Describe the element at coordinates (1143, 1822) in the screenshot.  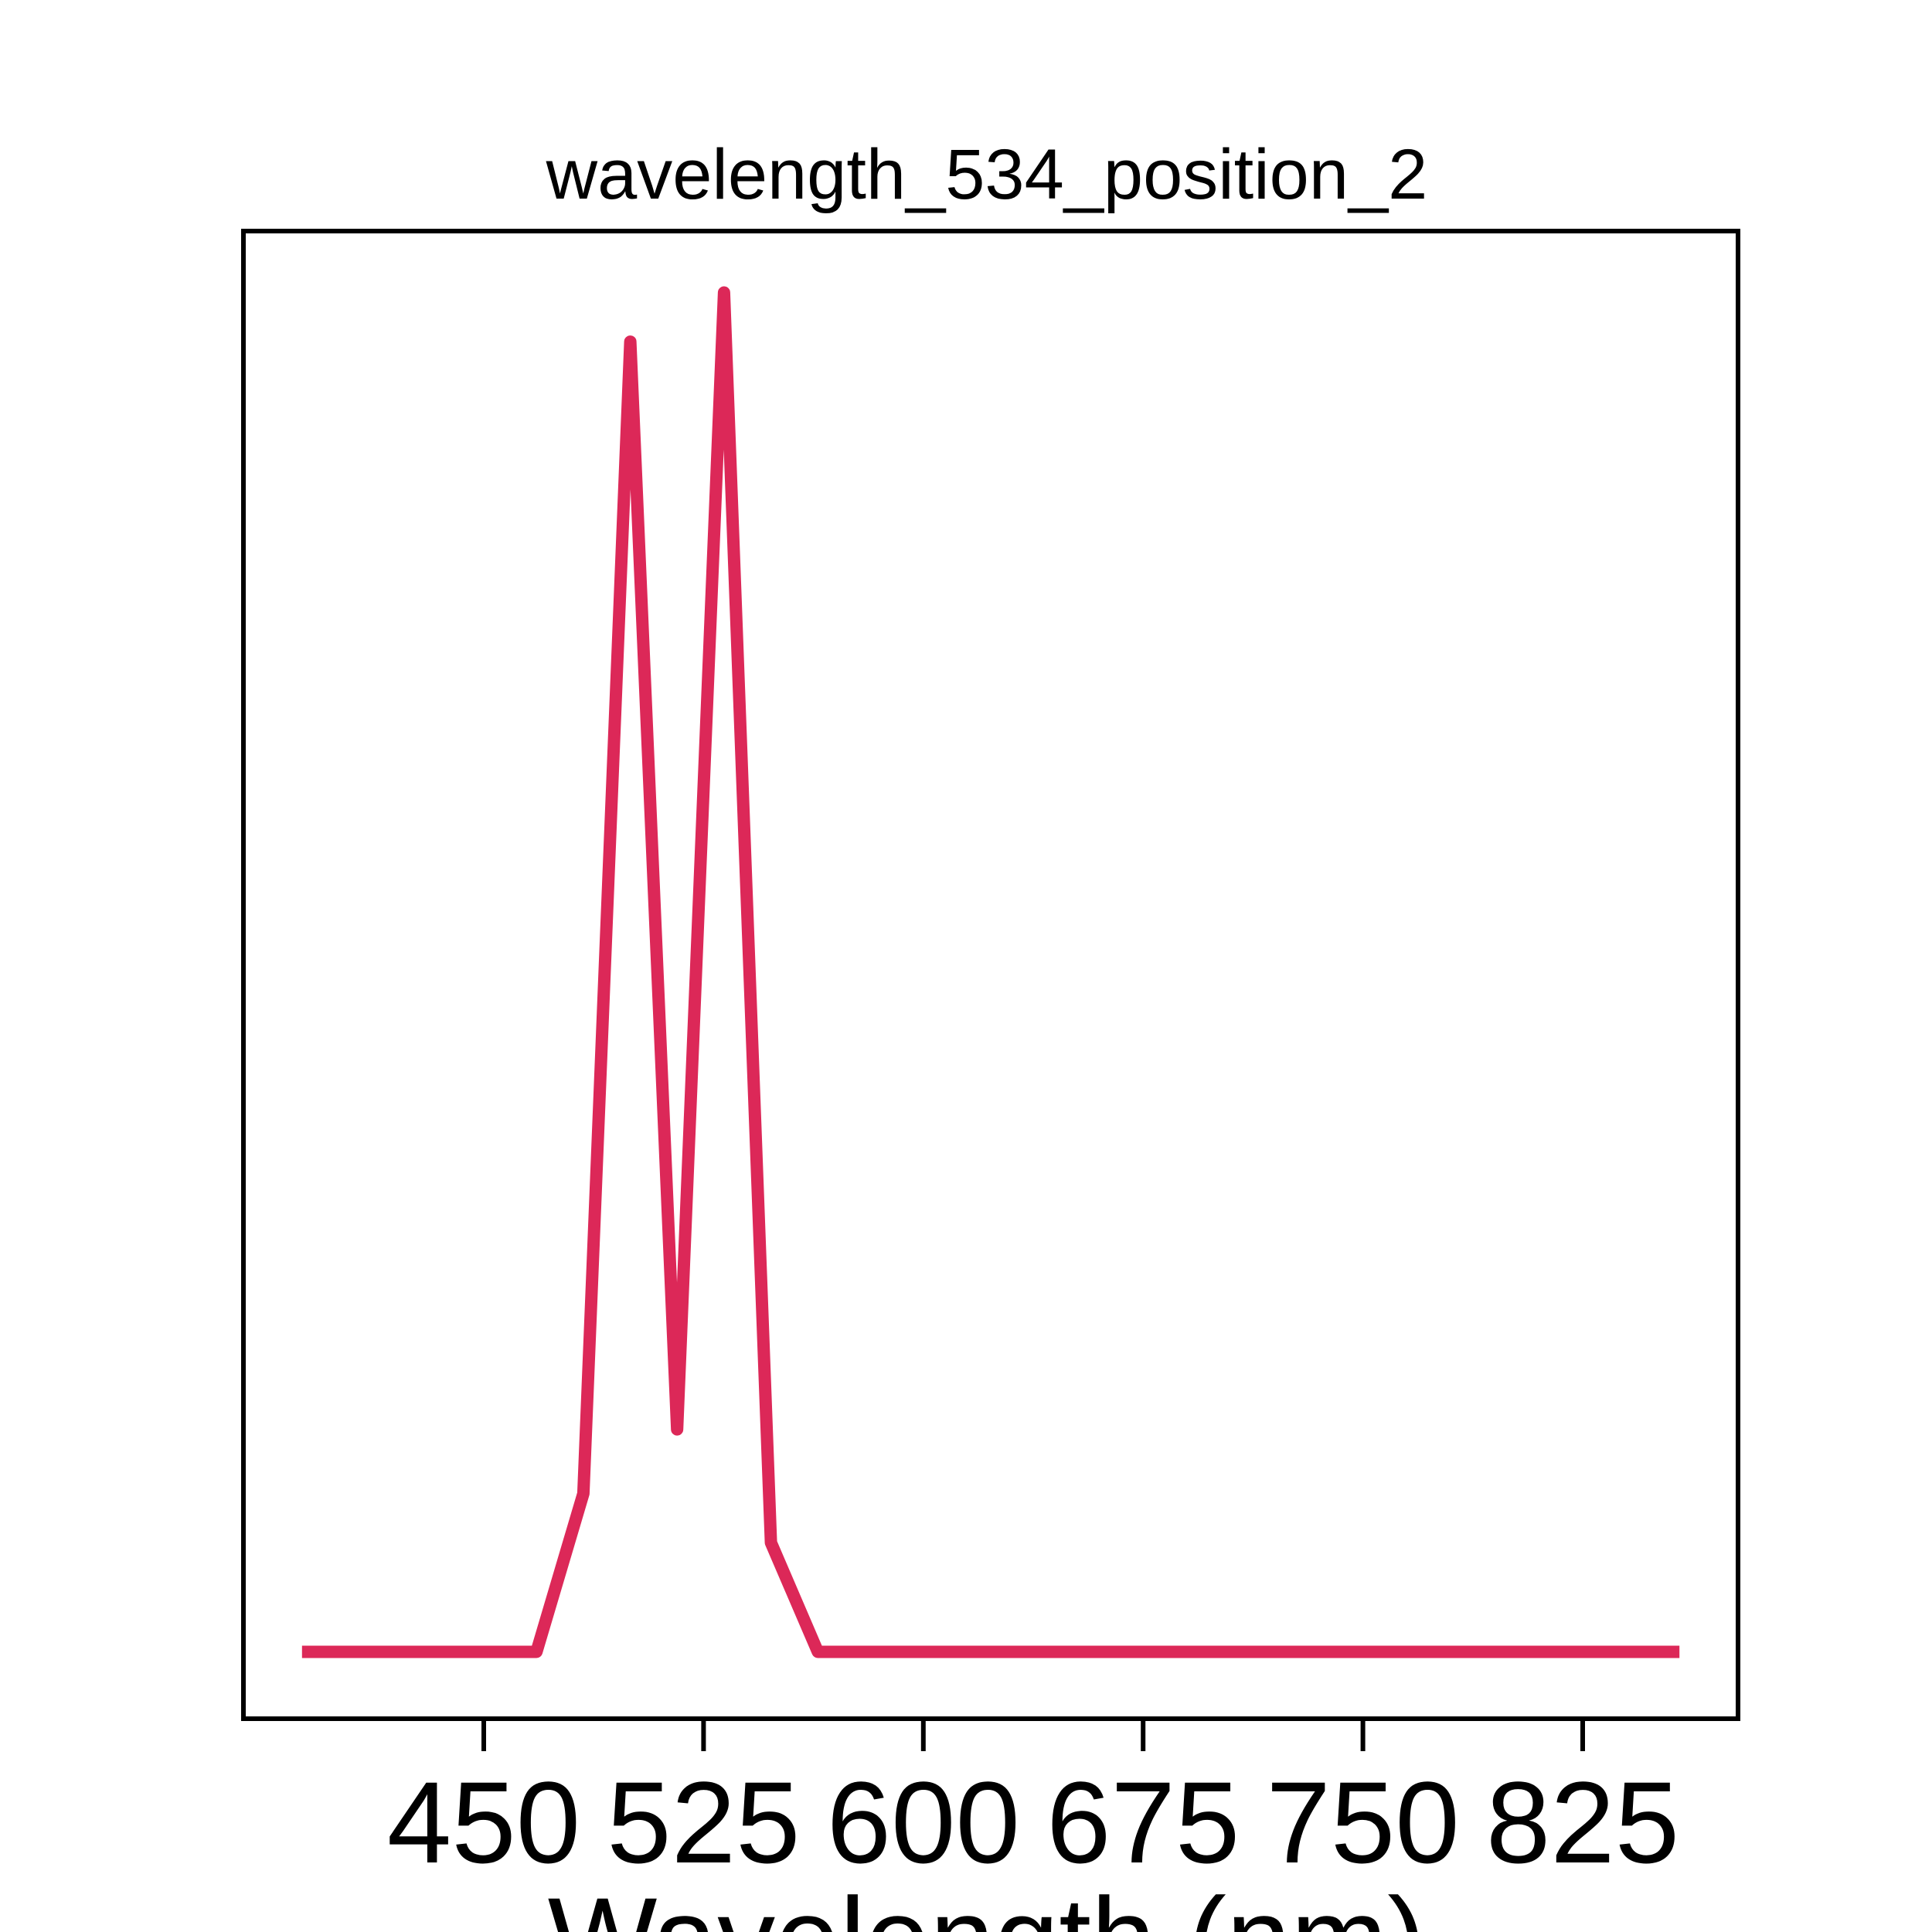
I see `x-tick-label: 675` at that location.